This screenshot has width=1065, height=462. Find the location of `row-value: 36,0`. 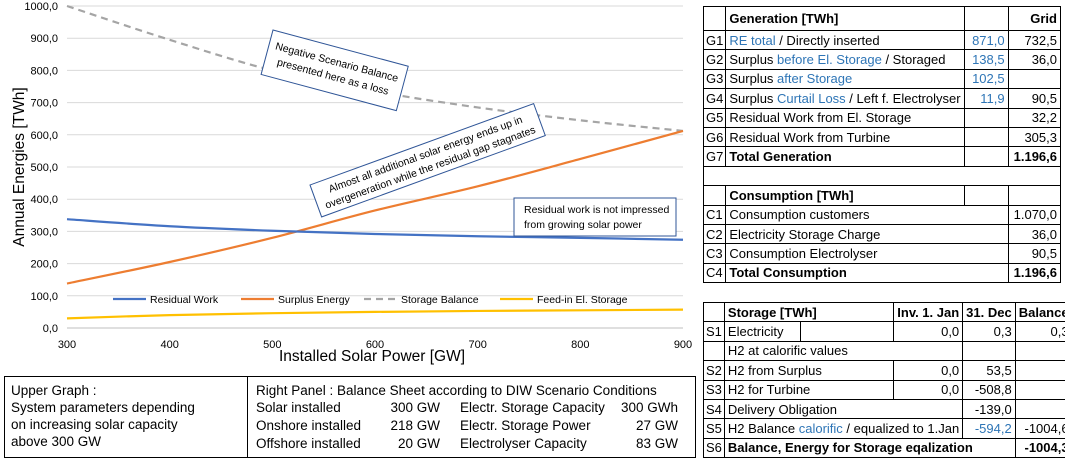

row-value: 36,0 is located at coordinates (1034, 234).